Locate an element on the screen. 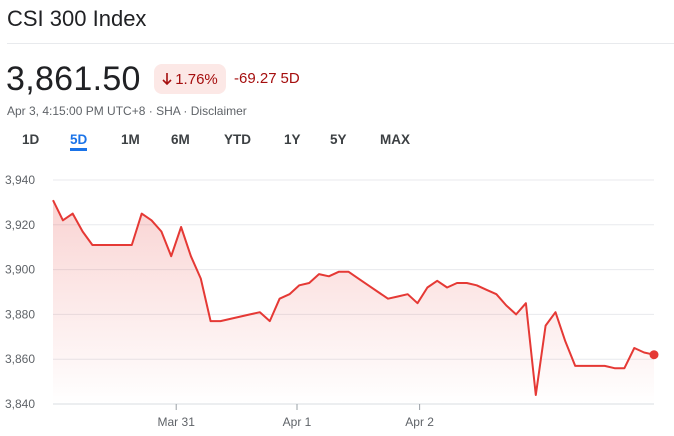 The width and height of the screenshot is (674, 436). percent-change-badge: 1.76% is located at coordinates (190, 79).